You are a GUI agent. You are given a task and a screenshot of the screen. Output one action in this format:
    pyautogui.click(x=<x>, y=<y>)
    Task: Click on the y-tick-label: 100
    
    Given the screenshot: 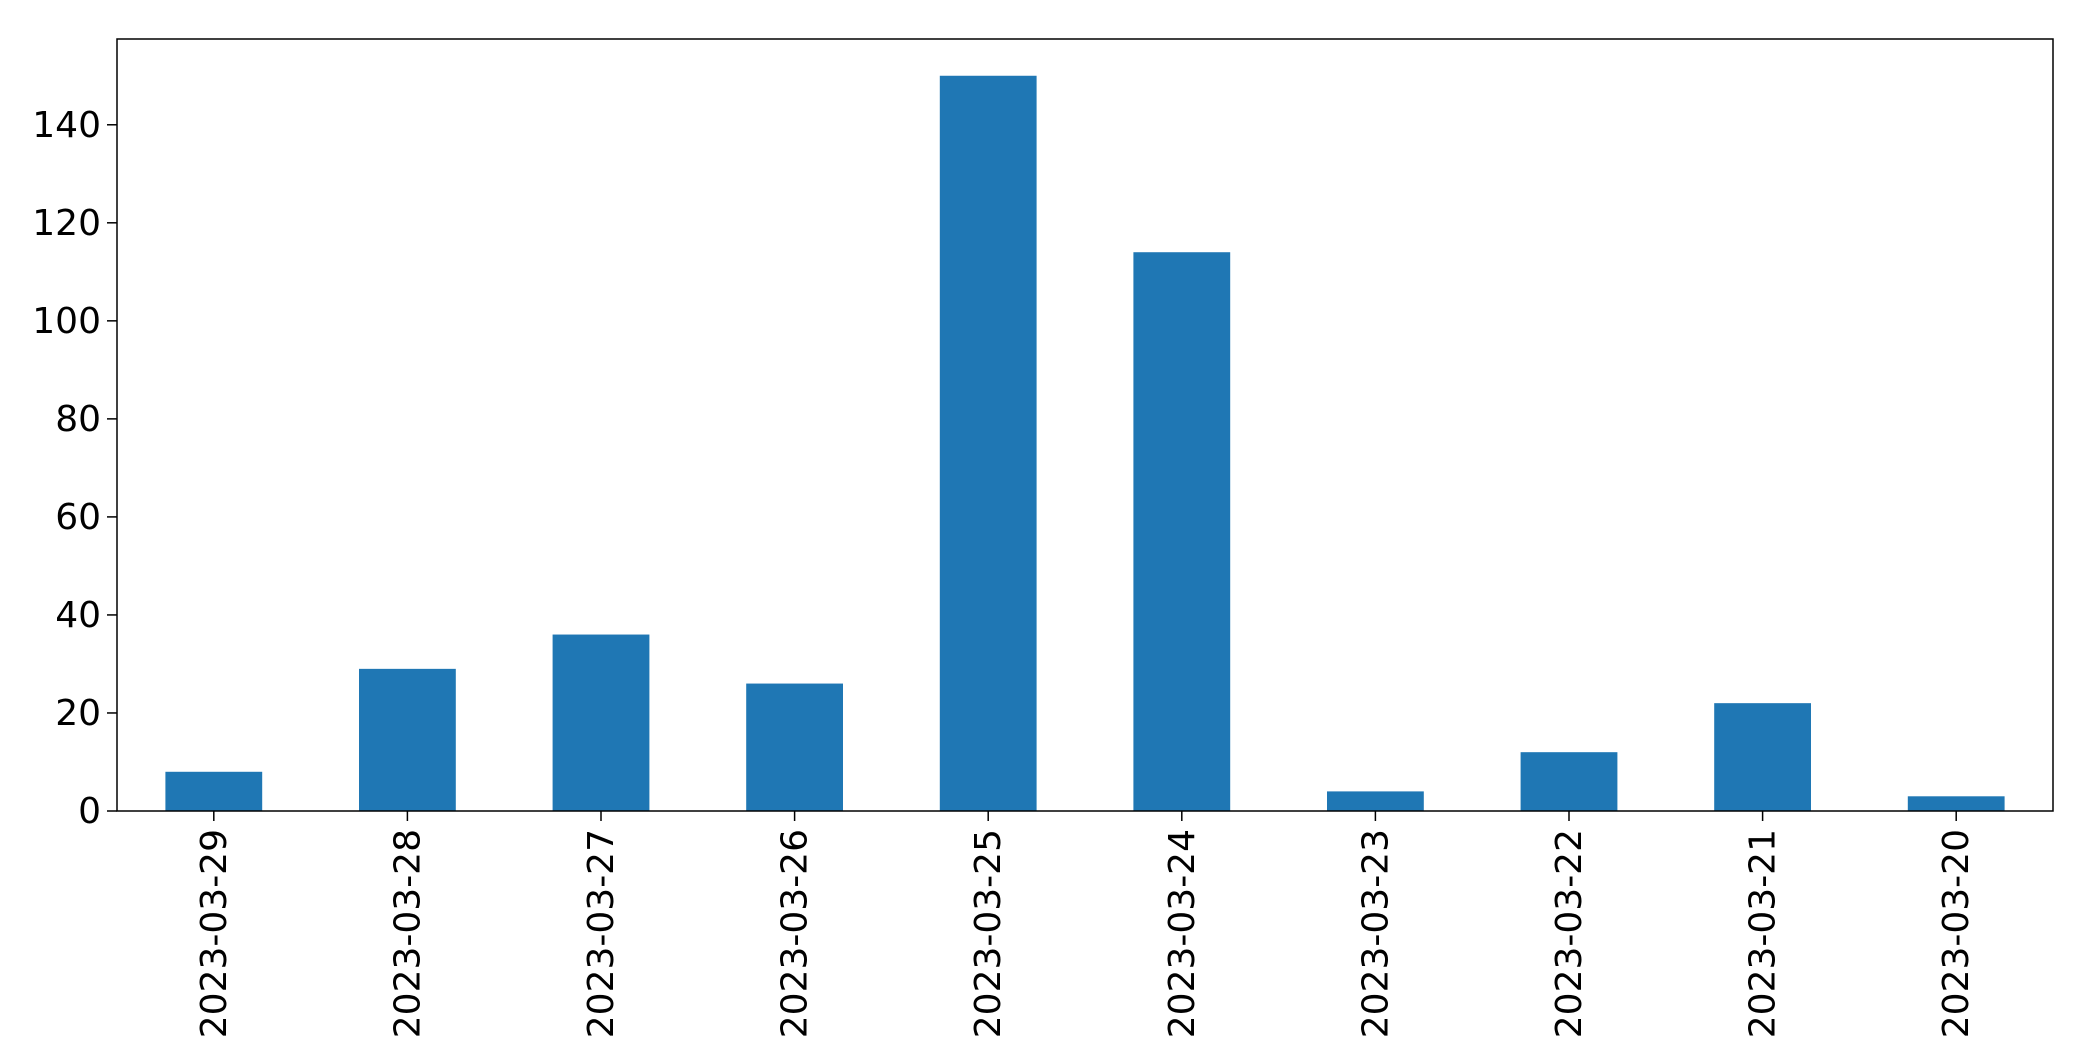 What is the action you would take?
    pyautogui.click(x=66, y=321)
    